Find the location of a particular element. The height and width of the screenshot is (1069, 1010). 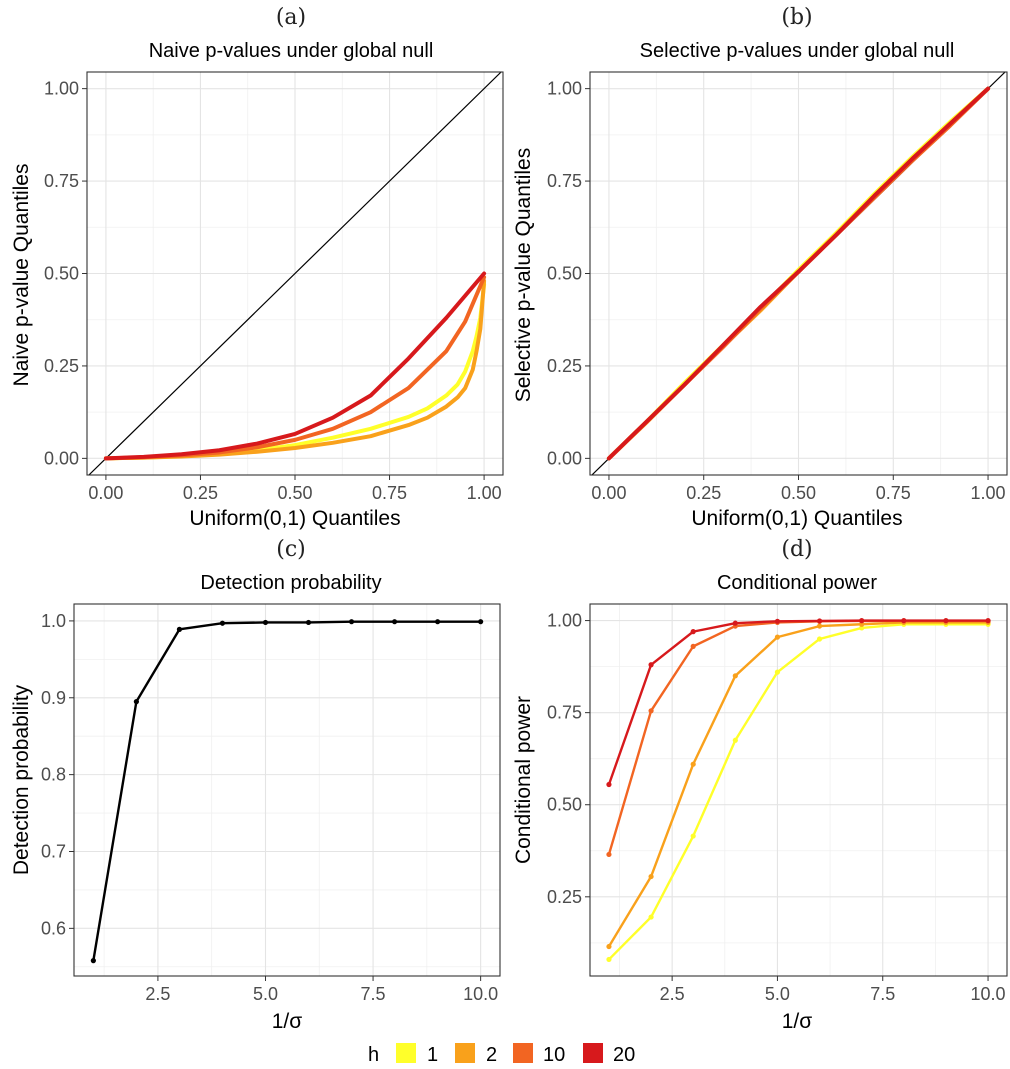

panel-a-y-tick-label: 0.25 is located at coordinates (61, 366).